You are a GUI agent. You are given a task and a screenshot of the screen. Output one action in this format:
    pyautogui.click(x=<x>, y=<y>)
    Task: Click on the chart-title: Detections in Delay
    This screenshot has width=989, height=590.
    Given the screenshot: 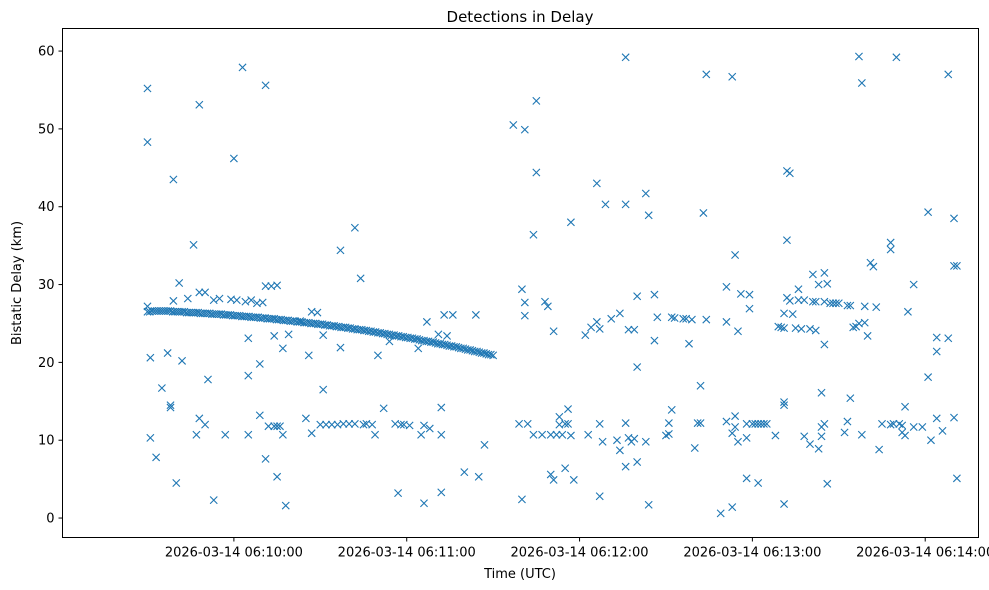 What is the action you would take?
    pyautogui.click(x=520, y=17)
    